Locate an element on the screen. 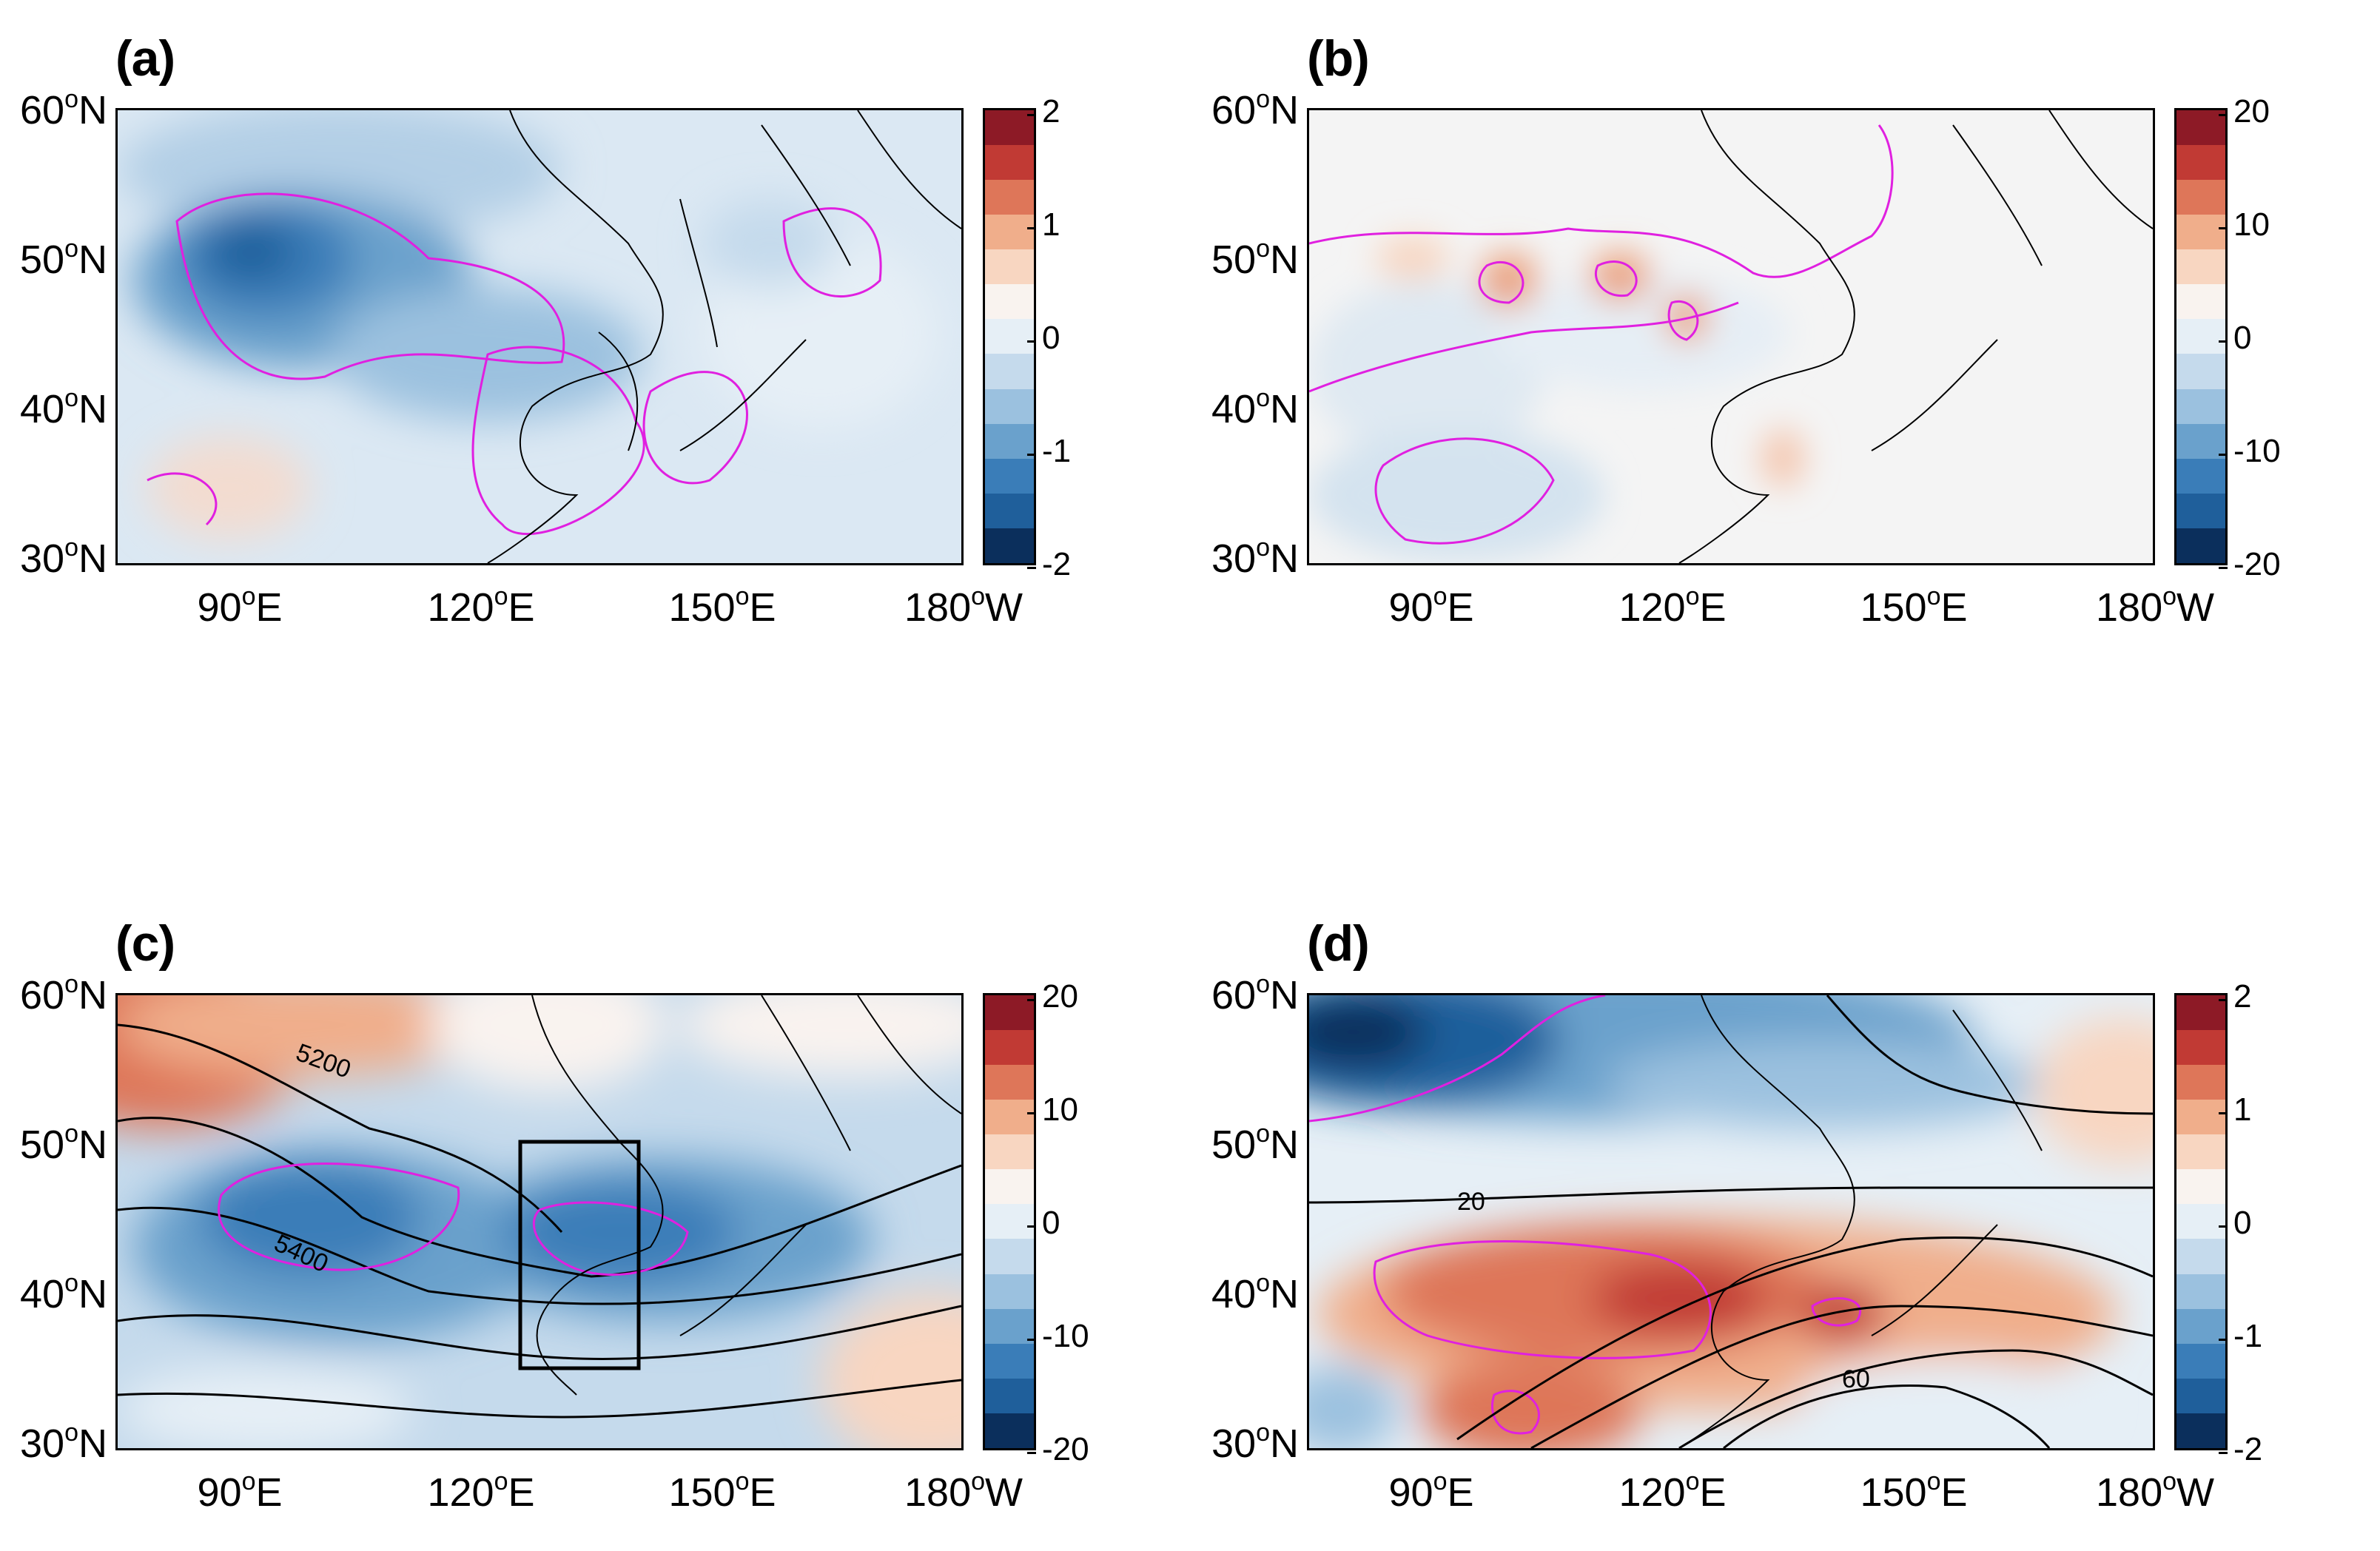 The width and height of the screenshot is (2380, 1551). panel-label: (d) is located at coordinates (1339, 943).